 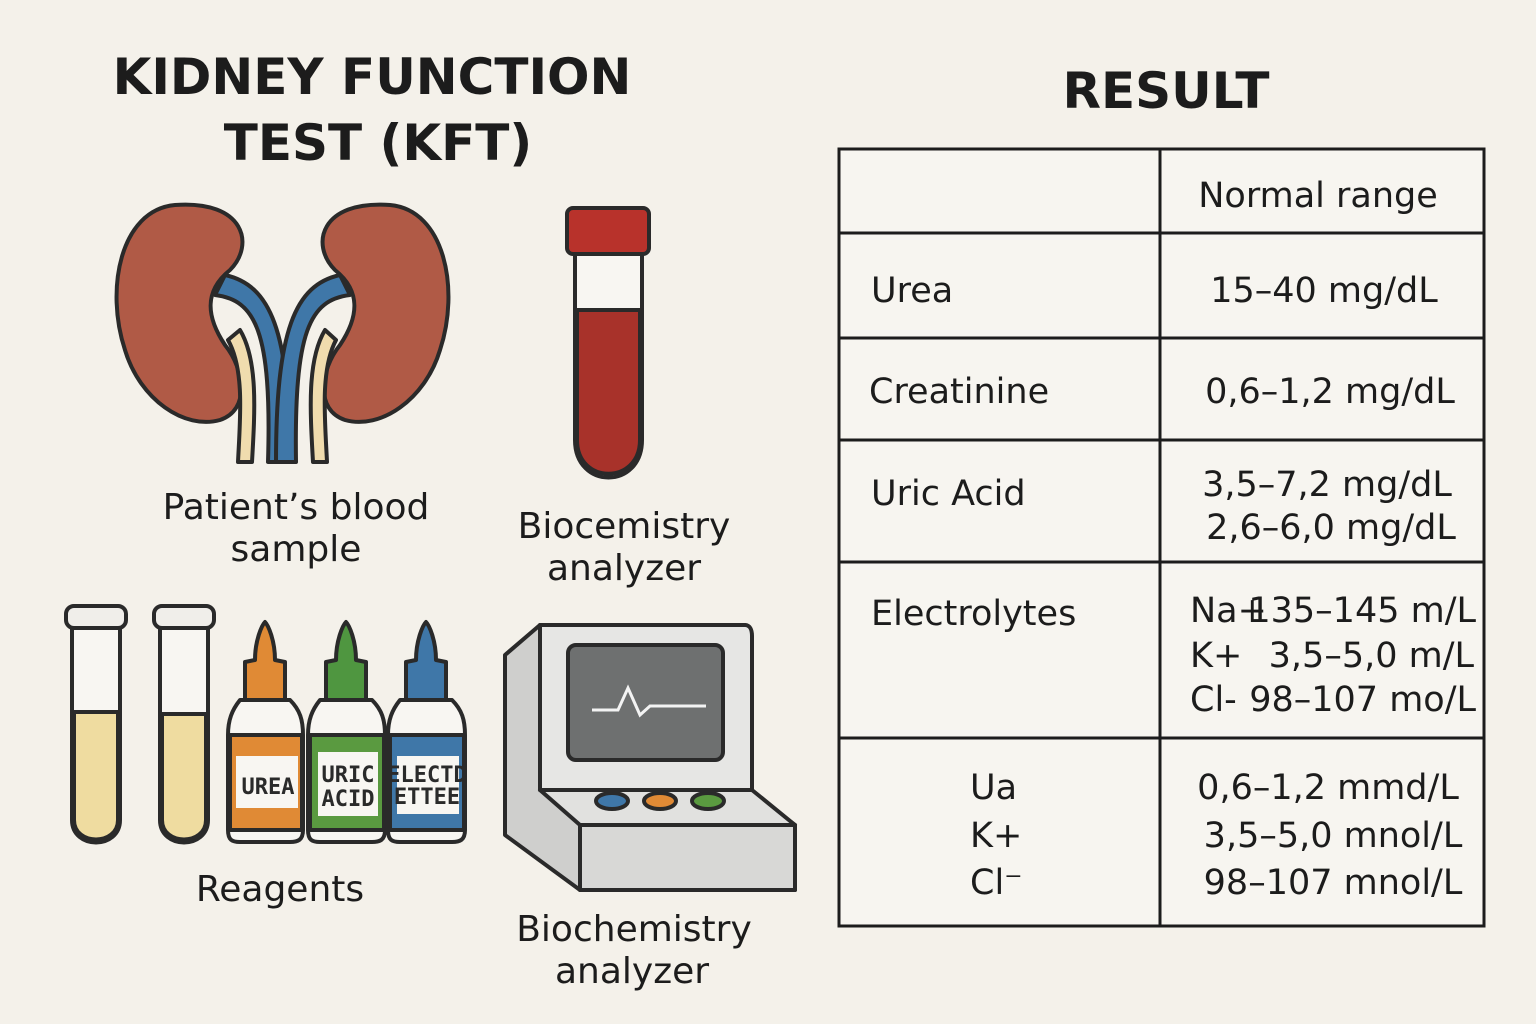 I want to click on test-name: Electrolytes, so click(x=973, y=614).